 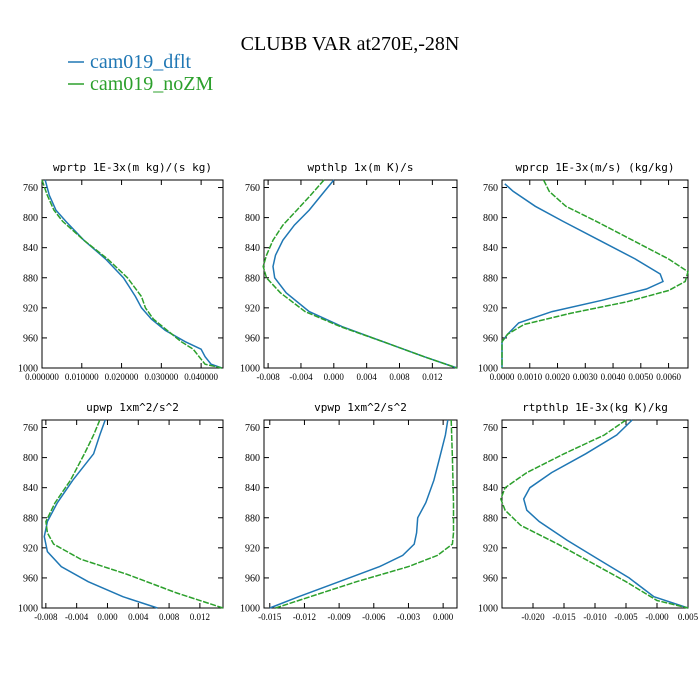 What do you see at coordinates (360, 407) in the screenshot?
I see `panel-title: vpwp 1xm^2/s^2` at bounding box center [360, 407].